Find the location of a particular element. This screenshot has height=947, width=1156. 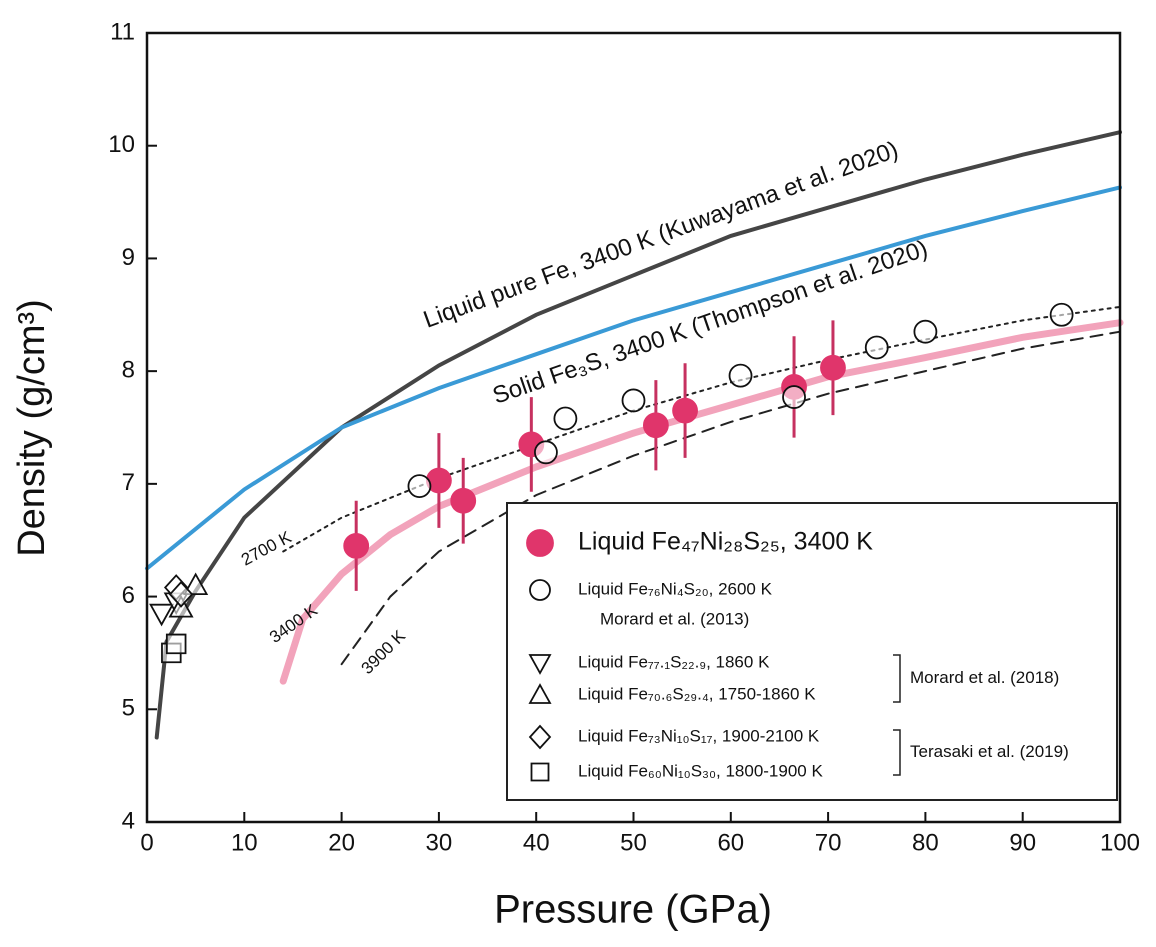

y-tick-label: 9 is located at coordinates (128, 257).